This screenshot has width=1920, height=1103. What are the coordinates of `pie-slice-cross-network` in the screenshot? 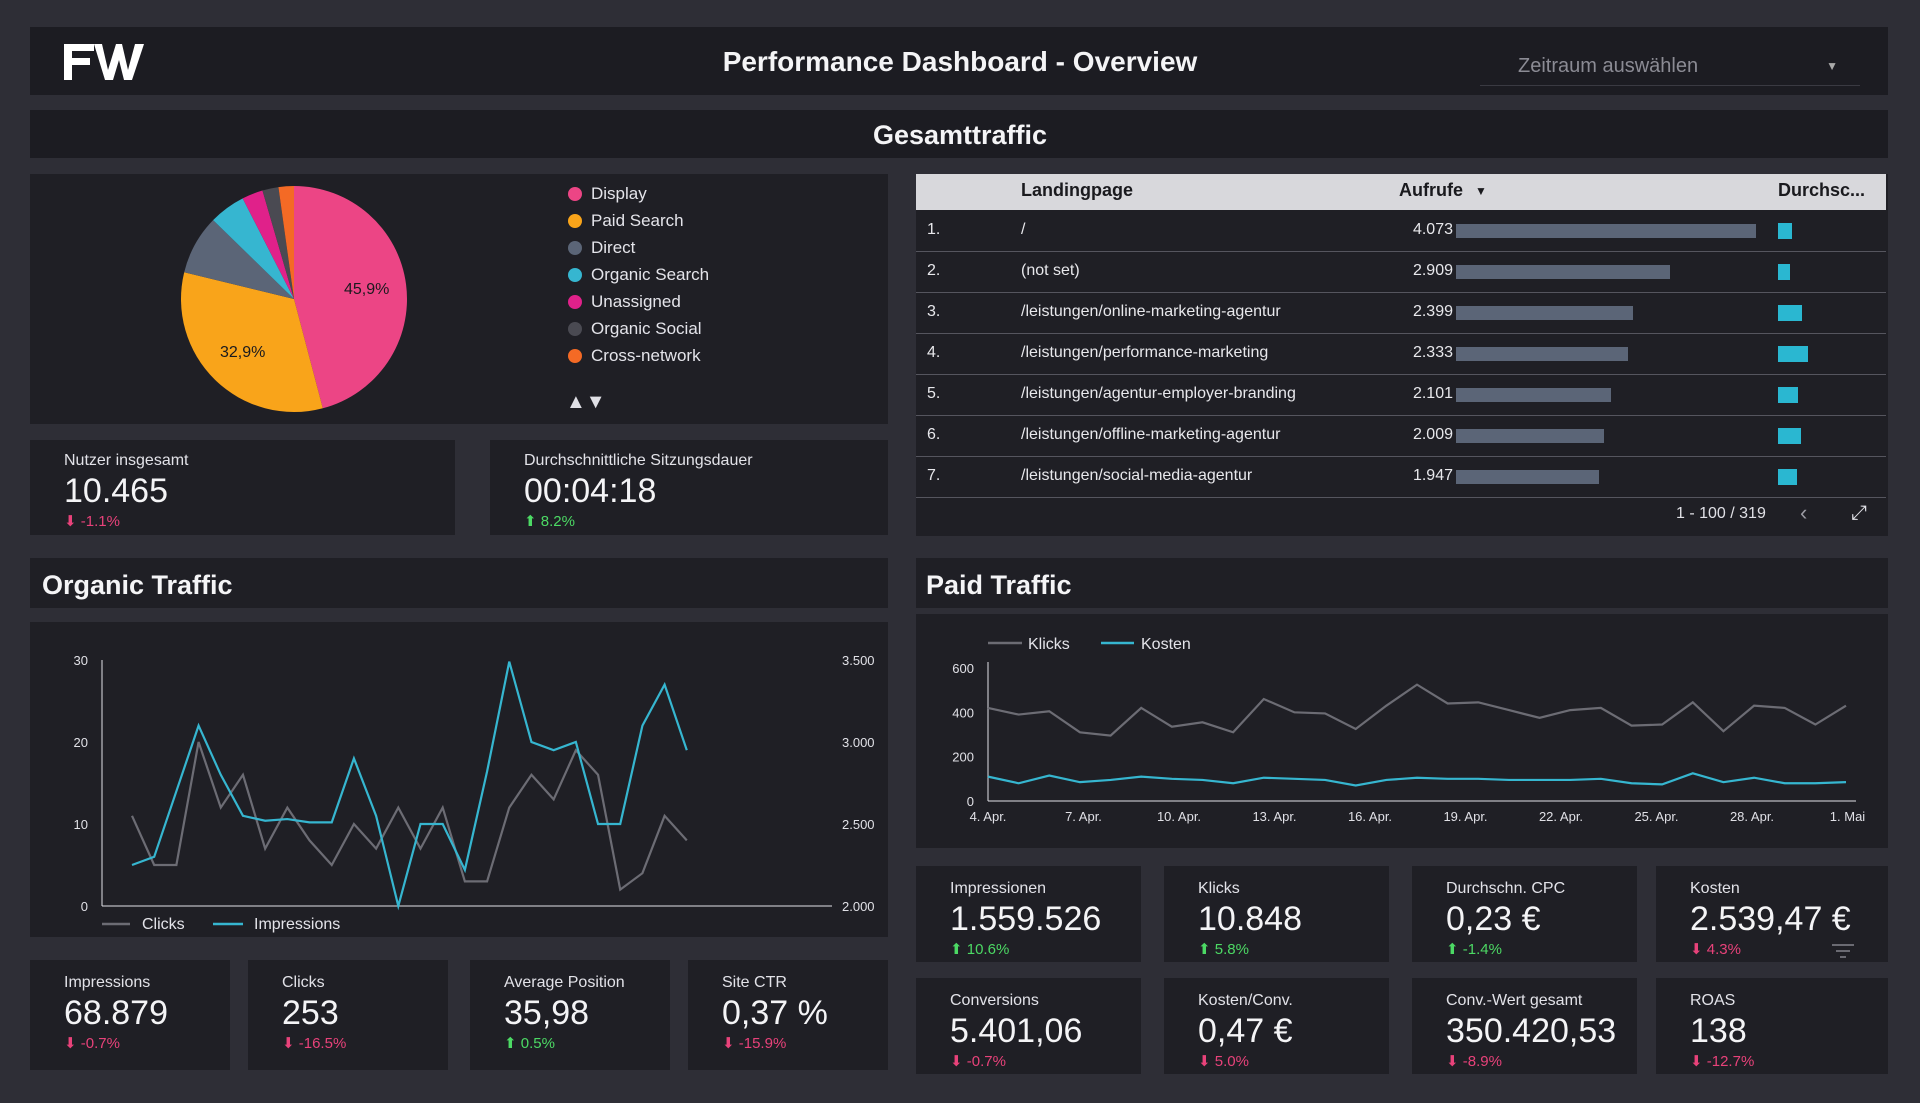 It's located at (286, 242).